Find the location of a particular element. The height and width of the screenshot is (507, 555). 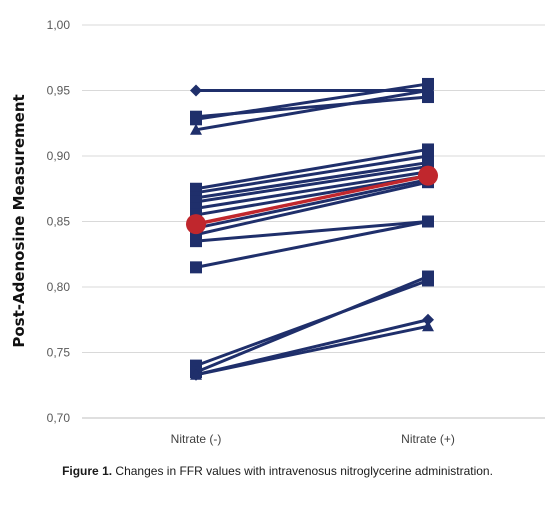

y-tick-labels: 0,70 0,75 0,80 0,85 0,90 0,95 1,00 is located at coordinates (59, 221).